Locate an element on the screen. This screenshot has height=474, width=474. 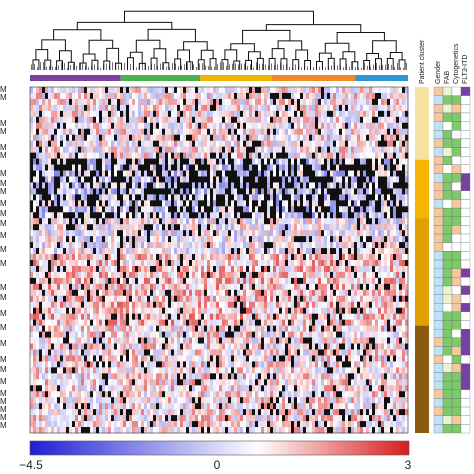
heatmap-row is located at coordinates (219, 108).